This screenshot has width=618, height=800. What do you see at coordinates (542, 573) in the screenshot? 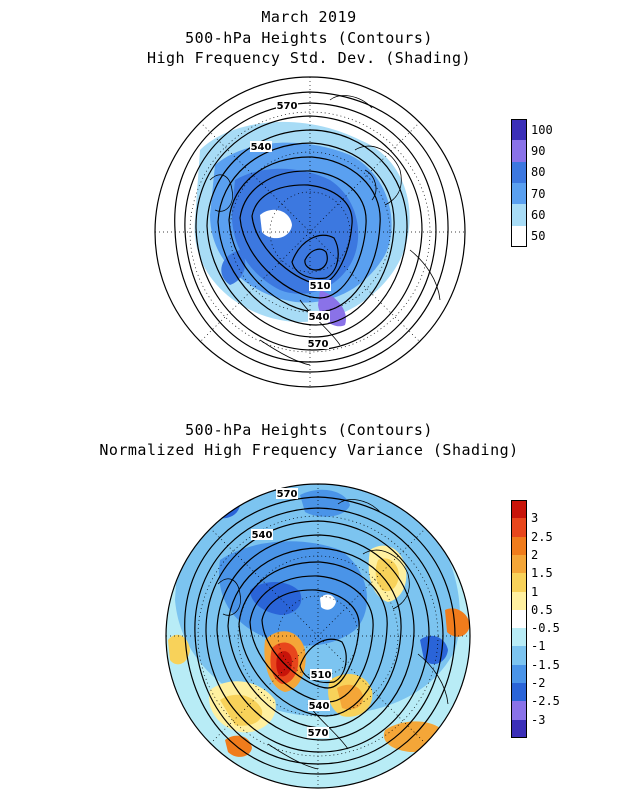
I see `bottom-colorbar-label: 1.5` at bounding box center [542, 573].